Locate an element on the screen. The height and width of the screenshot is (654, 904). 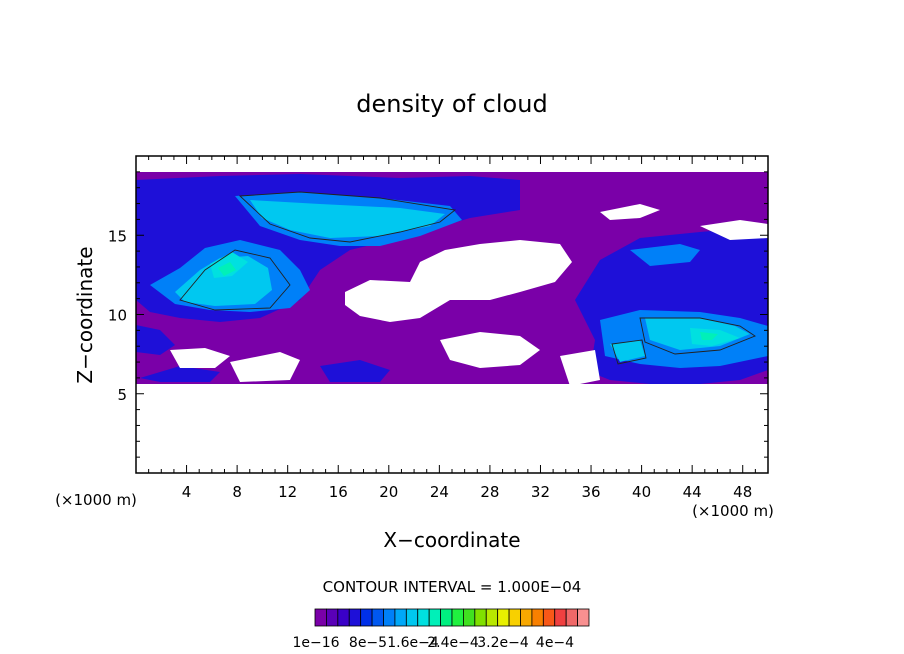
x-tick-label: 48 is located at coordinates (742, 492).